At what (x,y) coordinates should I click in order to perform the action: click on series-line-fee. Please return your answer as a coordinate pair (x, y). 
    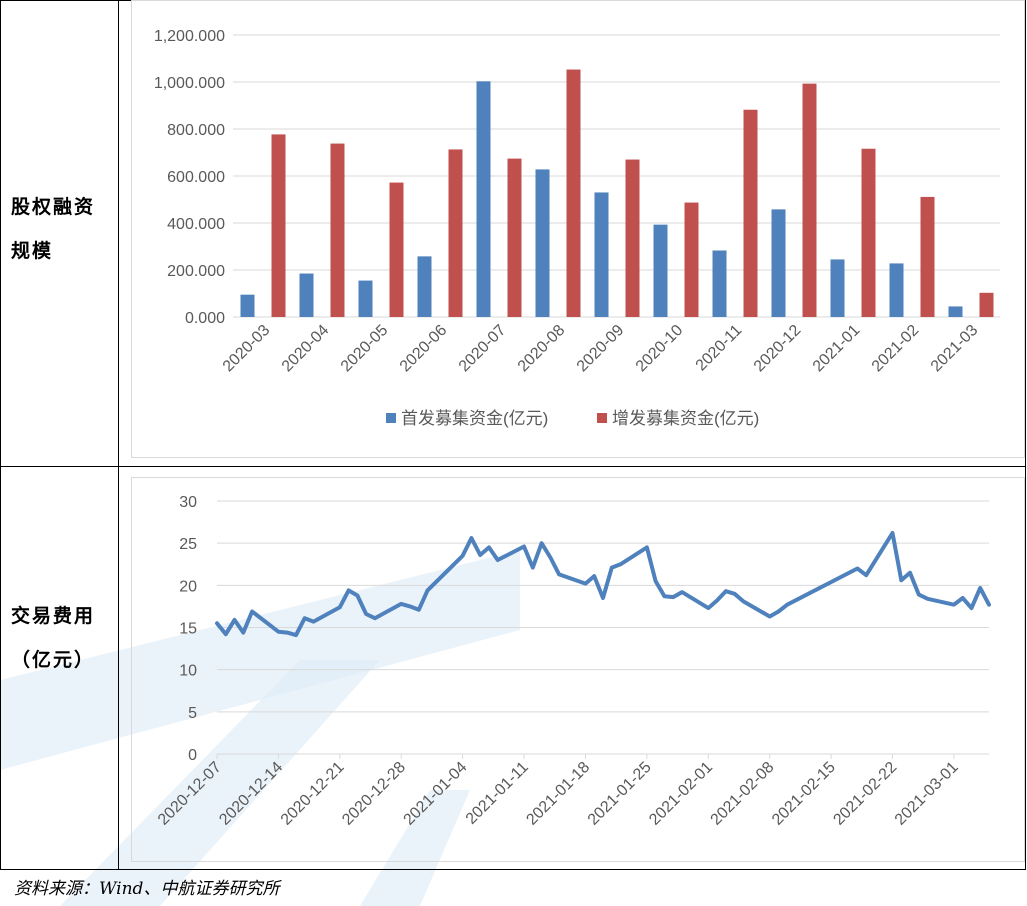
    Looking at the image, I should click on (603, 584).